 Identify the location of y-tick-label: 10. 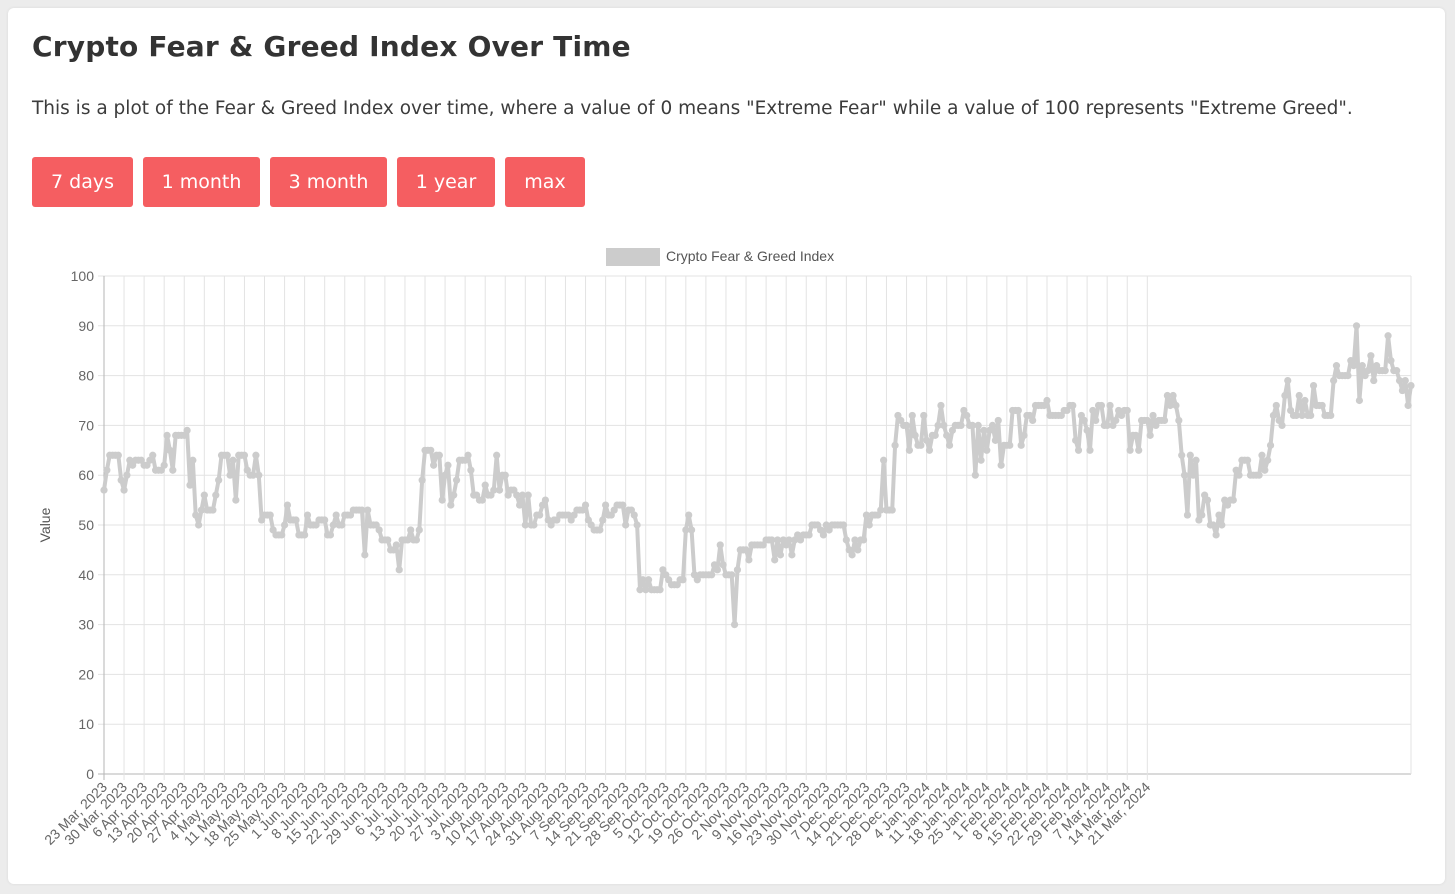
(86, 724).